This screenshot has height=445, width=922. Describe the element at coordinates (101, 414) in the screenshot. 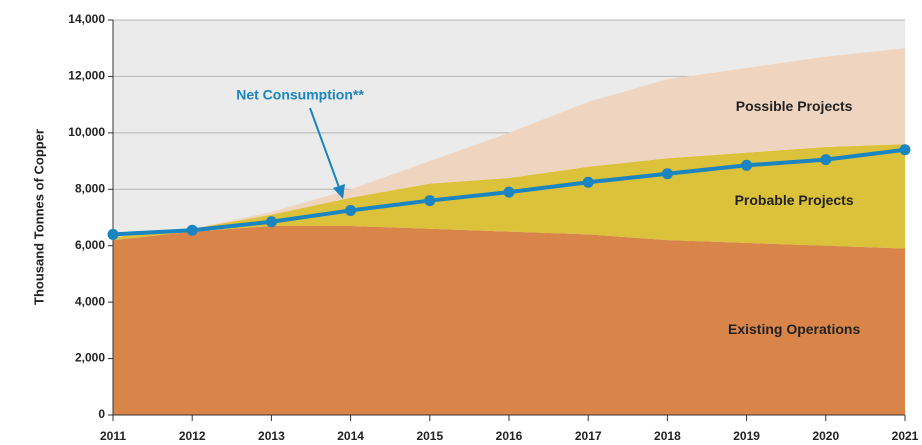

I see `y-tick-label: 0` at that location.